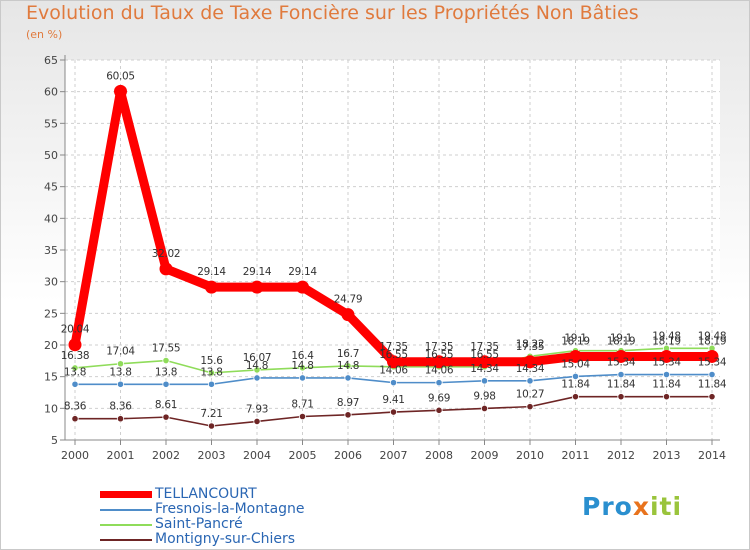 This screenshot has width=750, height=550. Describe the element at coordinates (75, 356) in the screenshot. I see `data-label: 16.38` at that location.